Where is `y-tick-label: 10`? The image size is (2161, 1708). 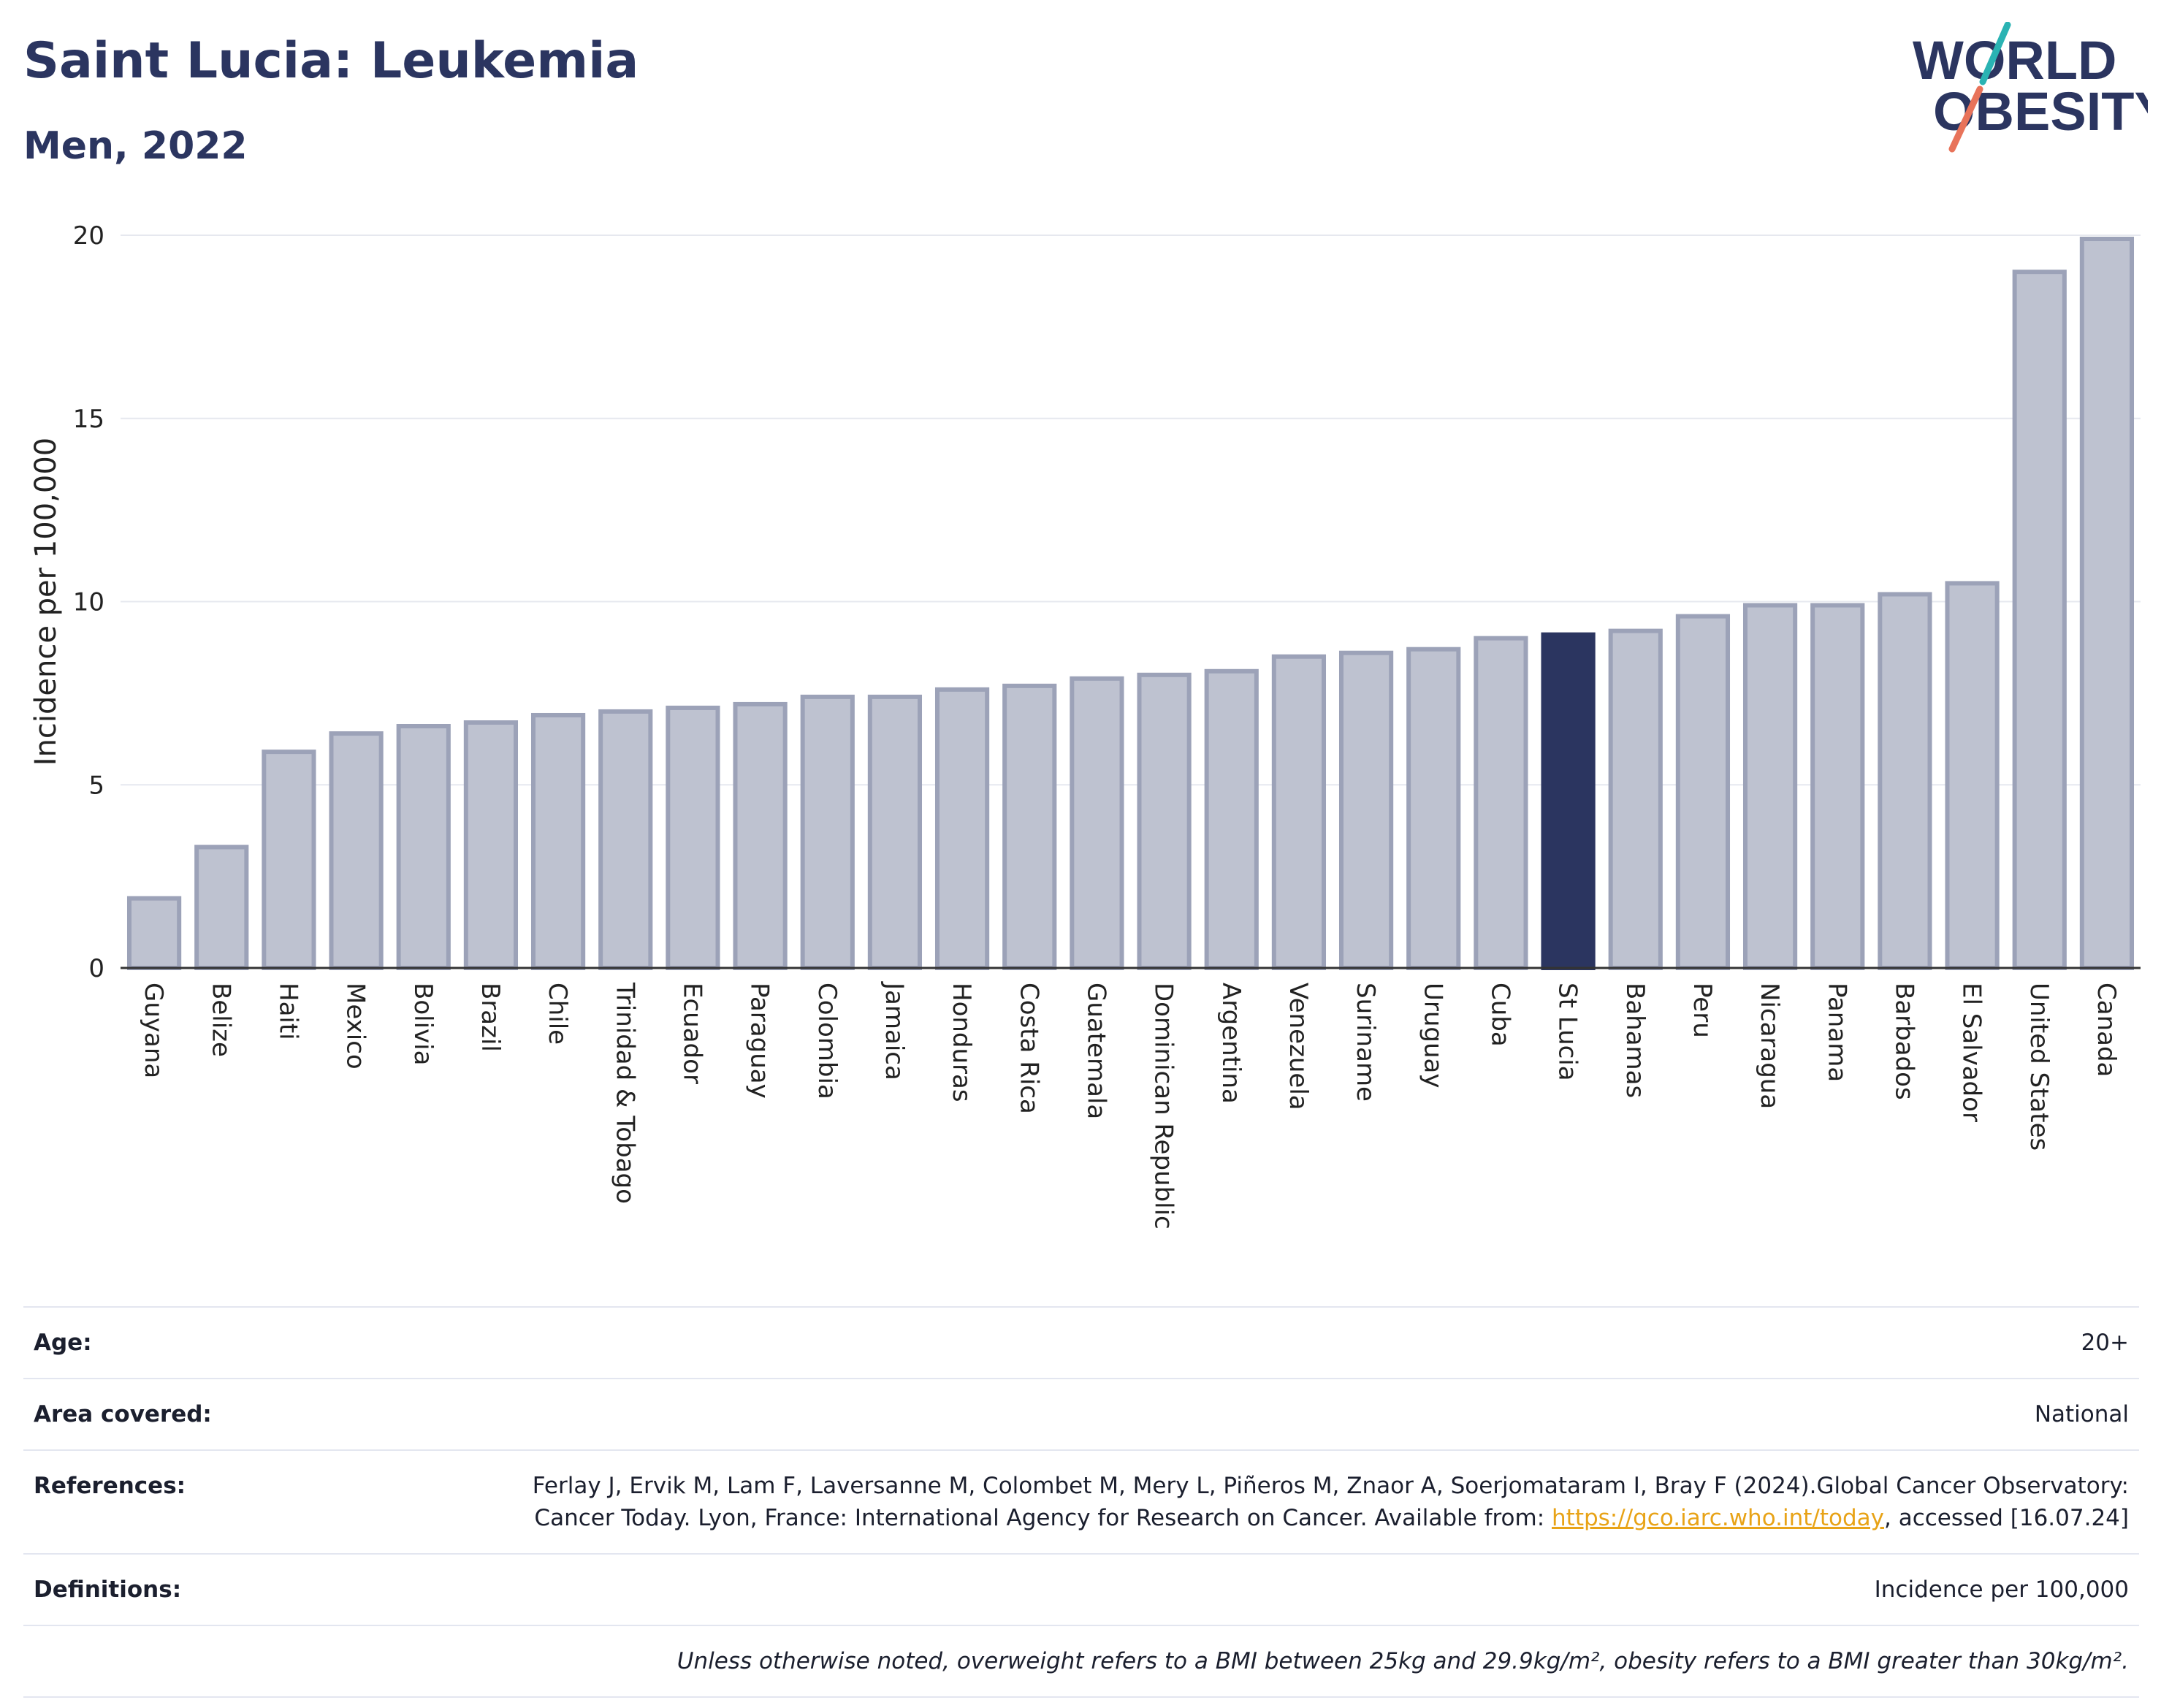
y-tick-label: 10 is located at coordinates (88, 602).